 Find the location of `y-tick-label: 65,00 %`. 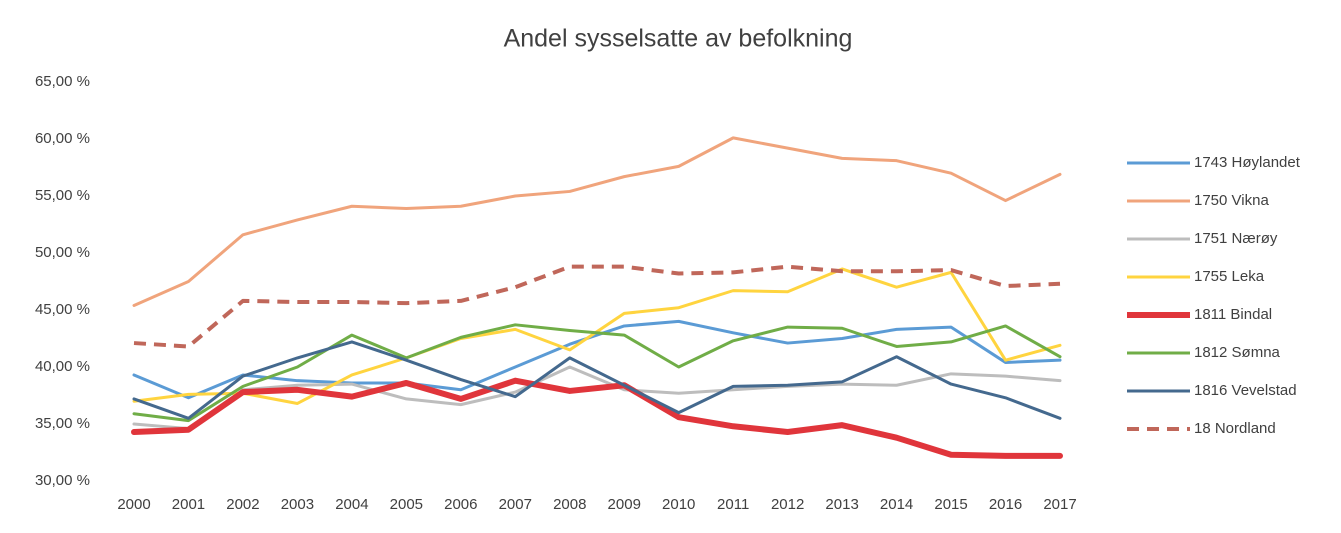

y-tick-label: 65,00 % is located at coordinates (62, 81).